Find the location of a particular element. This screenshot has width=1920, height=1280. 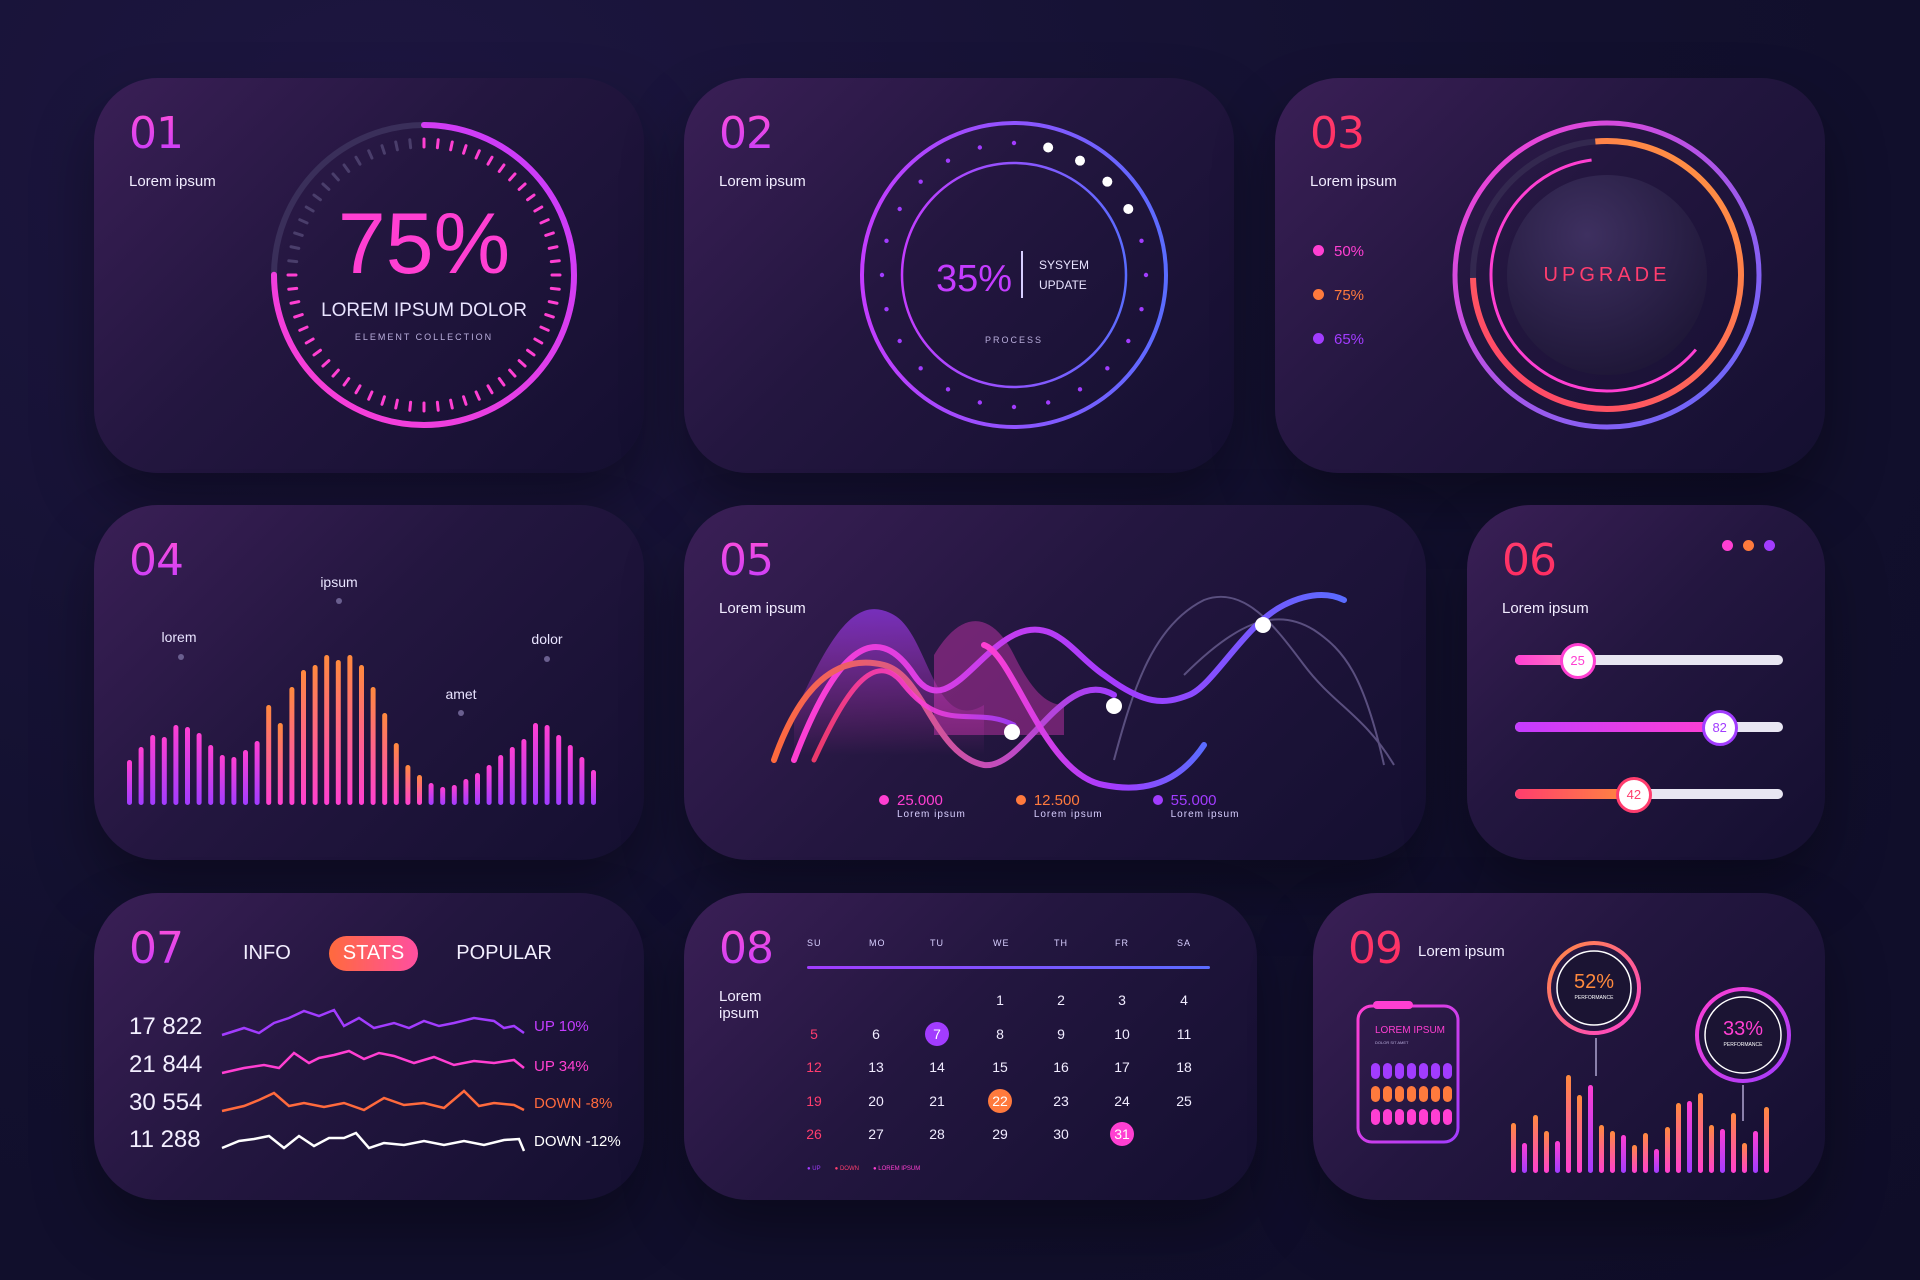

card-number: 04 is located at coordinates (156, 560).